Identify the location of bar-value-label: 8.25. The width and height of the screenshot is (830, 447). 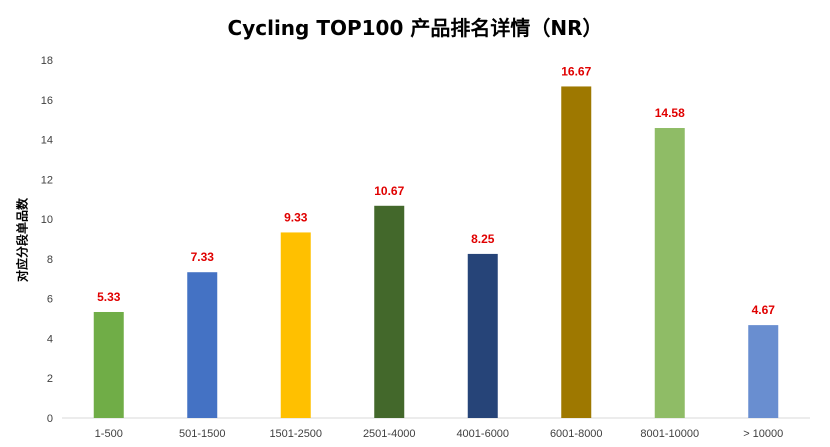
(483, 239).